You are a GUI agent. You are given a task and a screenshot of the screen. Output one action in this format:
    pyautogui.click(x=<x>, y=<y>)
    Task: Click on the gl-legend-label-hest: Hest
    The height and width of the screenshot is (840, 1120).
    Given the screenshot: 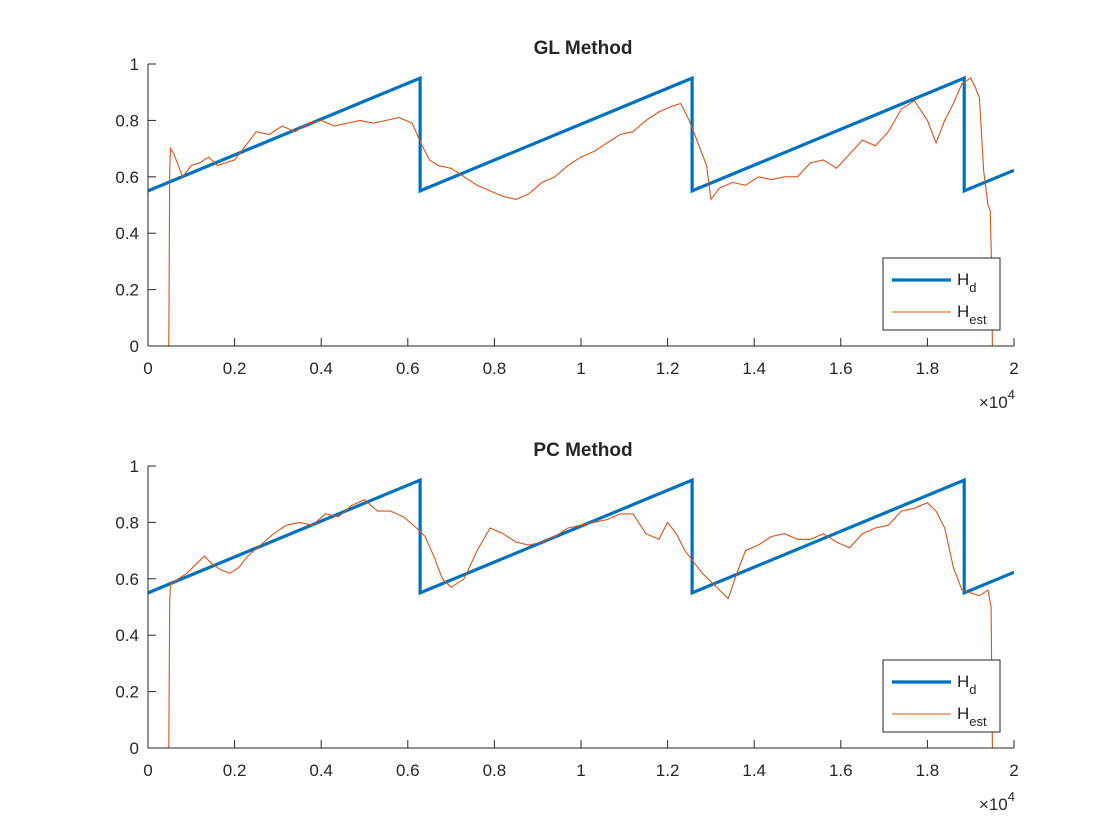 What is the action you would take?
    pyautogui.click(x=972, y=314)
    